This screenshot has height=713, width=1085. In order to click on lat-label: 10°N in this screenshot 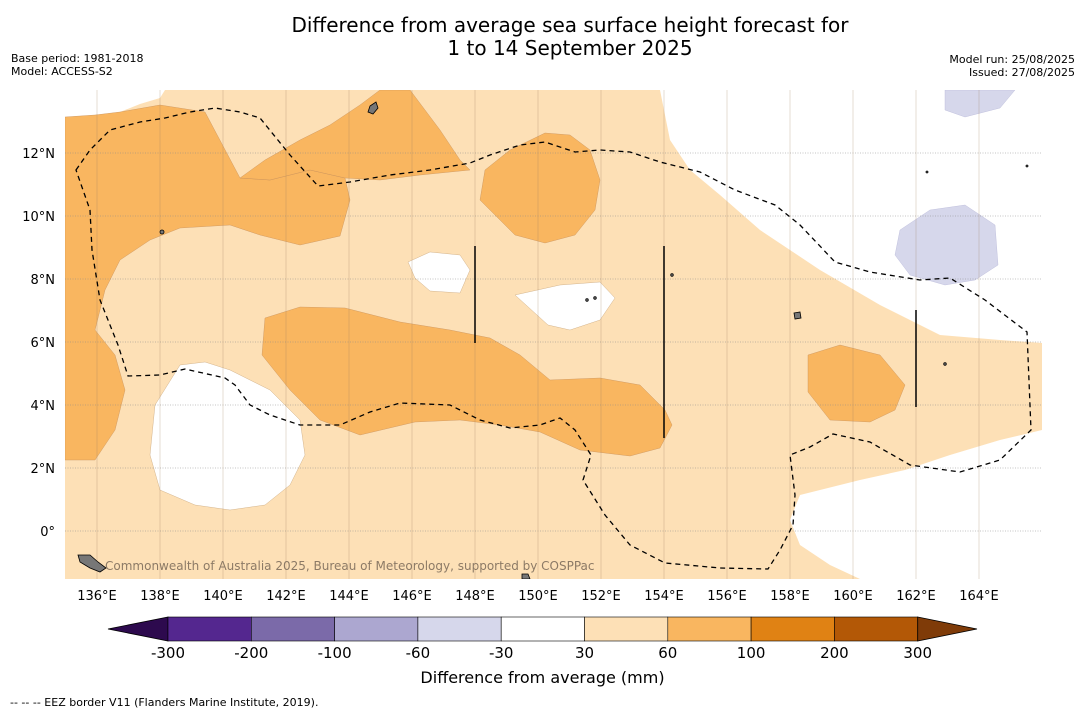, I will do `click(38, 217)`.